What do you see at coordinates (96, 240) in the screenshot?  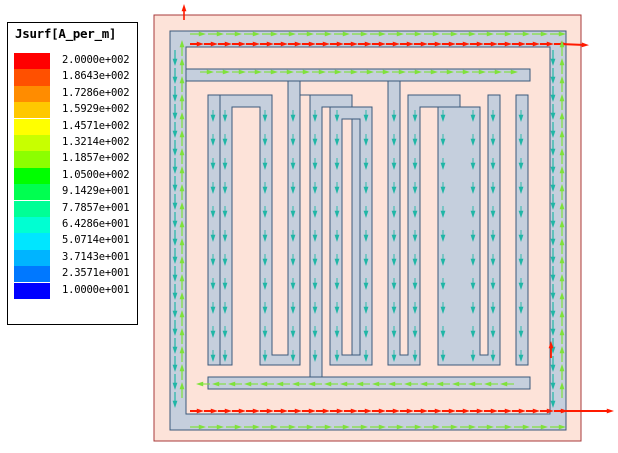 I see `legend-label: 5.0714e+001` at bounding box center [96, 240].